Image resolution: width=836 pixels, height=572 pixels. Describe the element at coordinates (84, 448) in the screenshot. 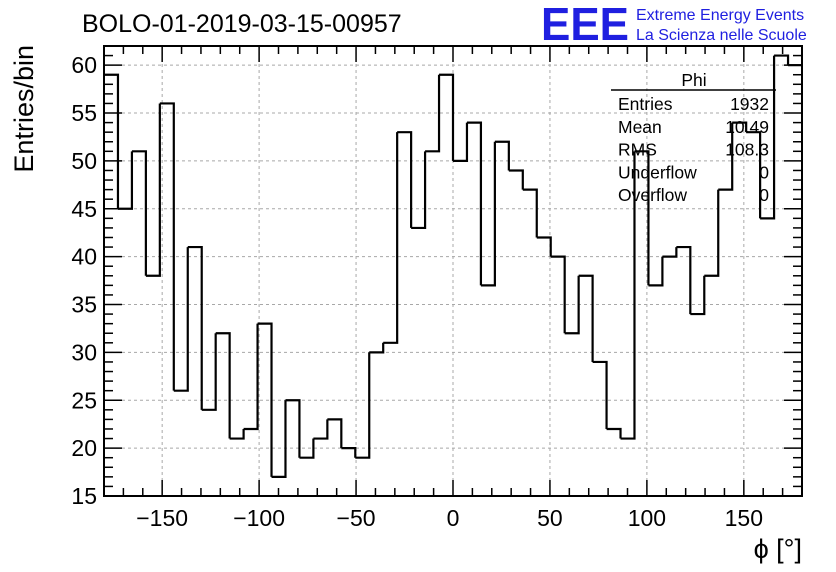

I see `y-tick-label: 20` at that location.